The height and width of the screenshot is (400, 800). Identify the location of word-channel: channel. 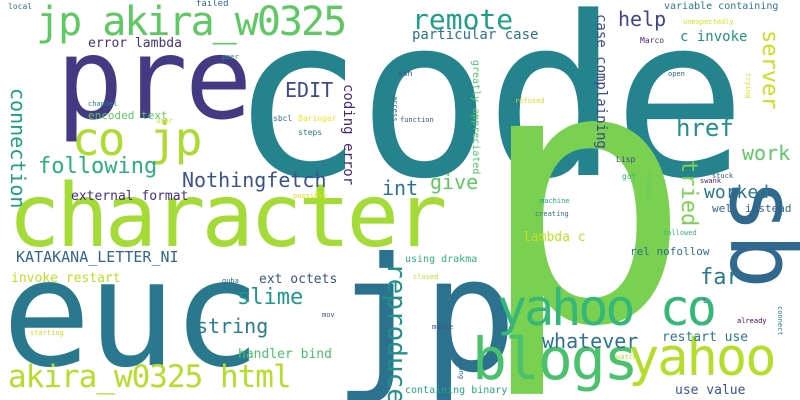
(103, 104).